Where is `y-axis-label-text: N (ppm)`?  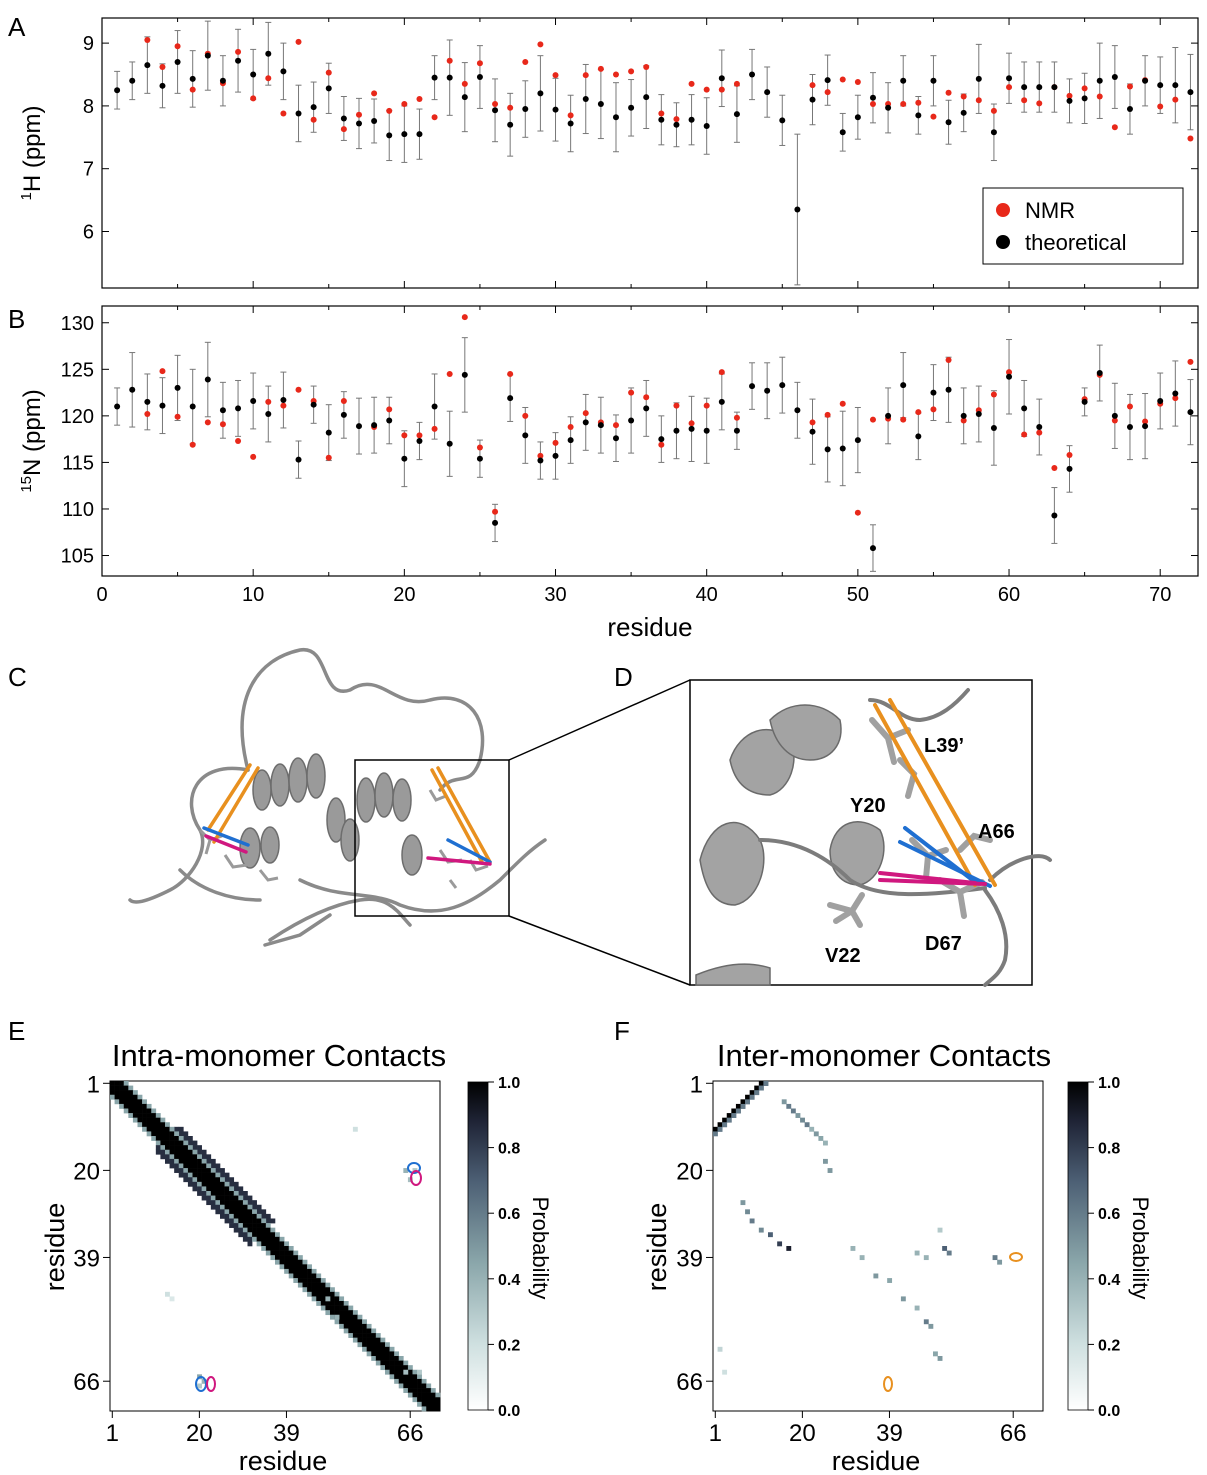
y-axis-label-text: N (ppm) is located at coordinates (32, 432).